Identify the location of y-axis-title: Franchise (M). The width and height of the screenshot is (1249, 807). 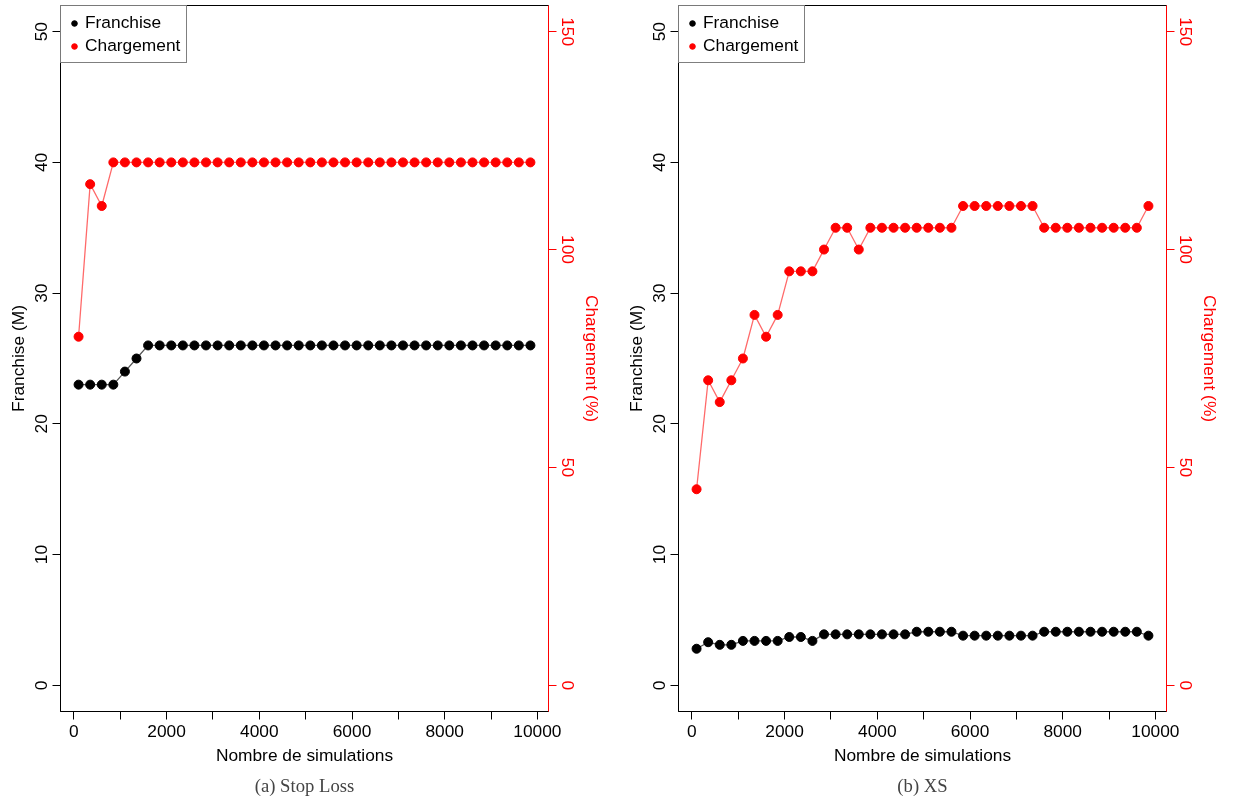
(635, 358).